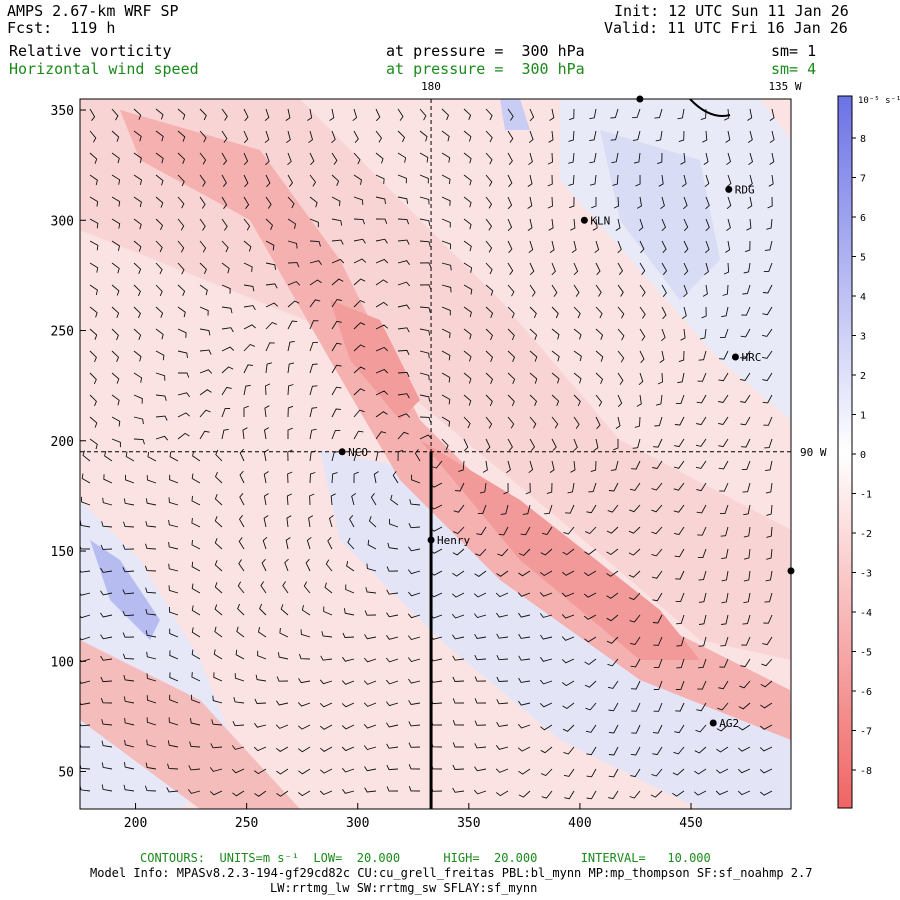  I want to click on x-tick-label: 350, so click(468, 823).